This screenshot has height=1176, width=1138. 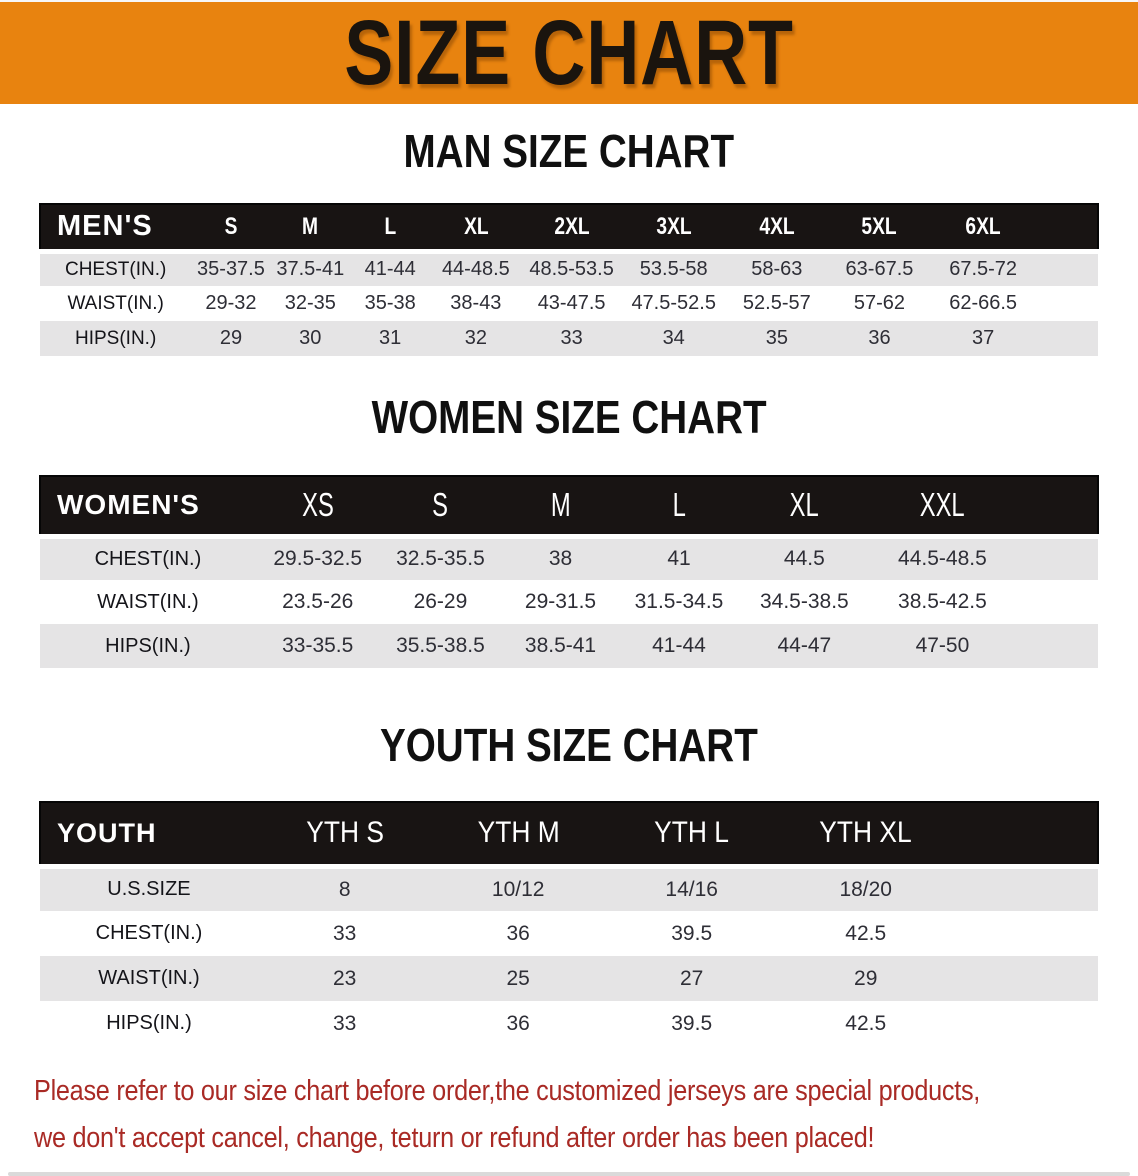 What do you see at coordinates (942, 601) in the screenshot?
I see `size-value-cell: 38.5-42.5` at bounding box center [942, 601].